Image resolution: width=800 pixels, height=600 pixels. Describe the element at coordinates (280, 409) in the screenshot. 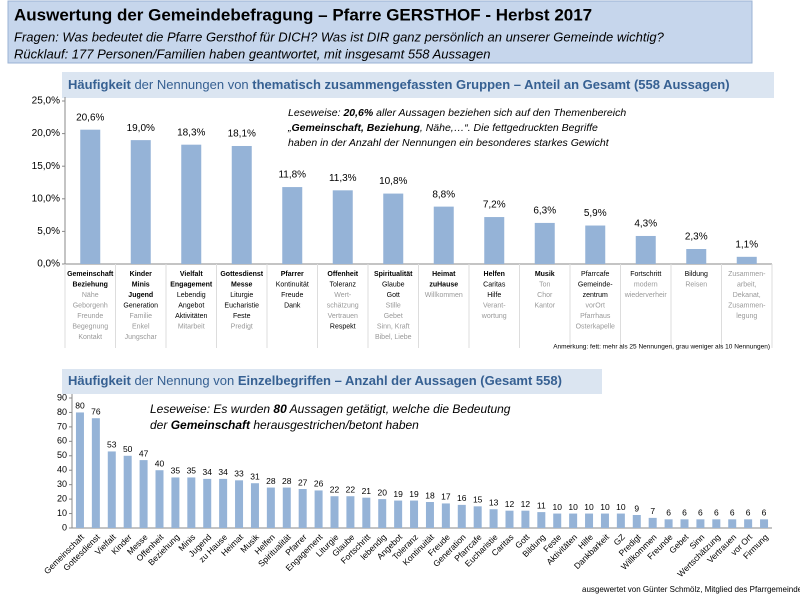

I see `text-segment: 80` at that location.